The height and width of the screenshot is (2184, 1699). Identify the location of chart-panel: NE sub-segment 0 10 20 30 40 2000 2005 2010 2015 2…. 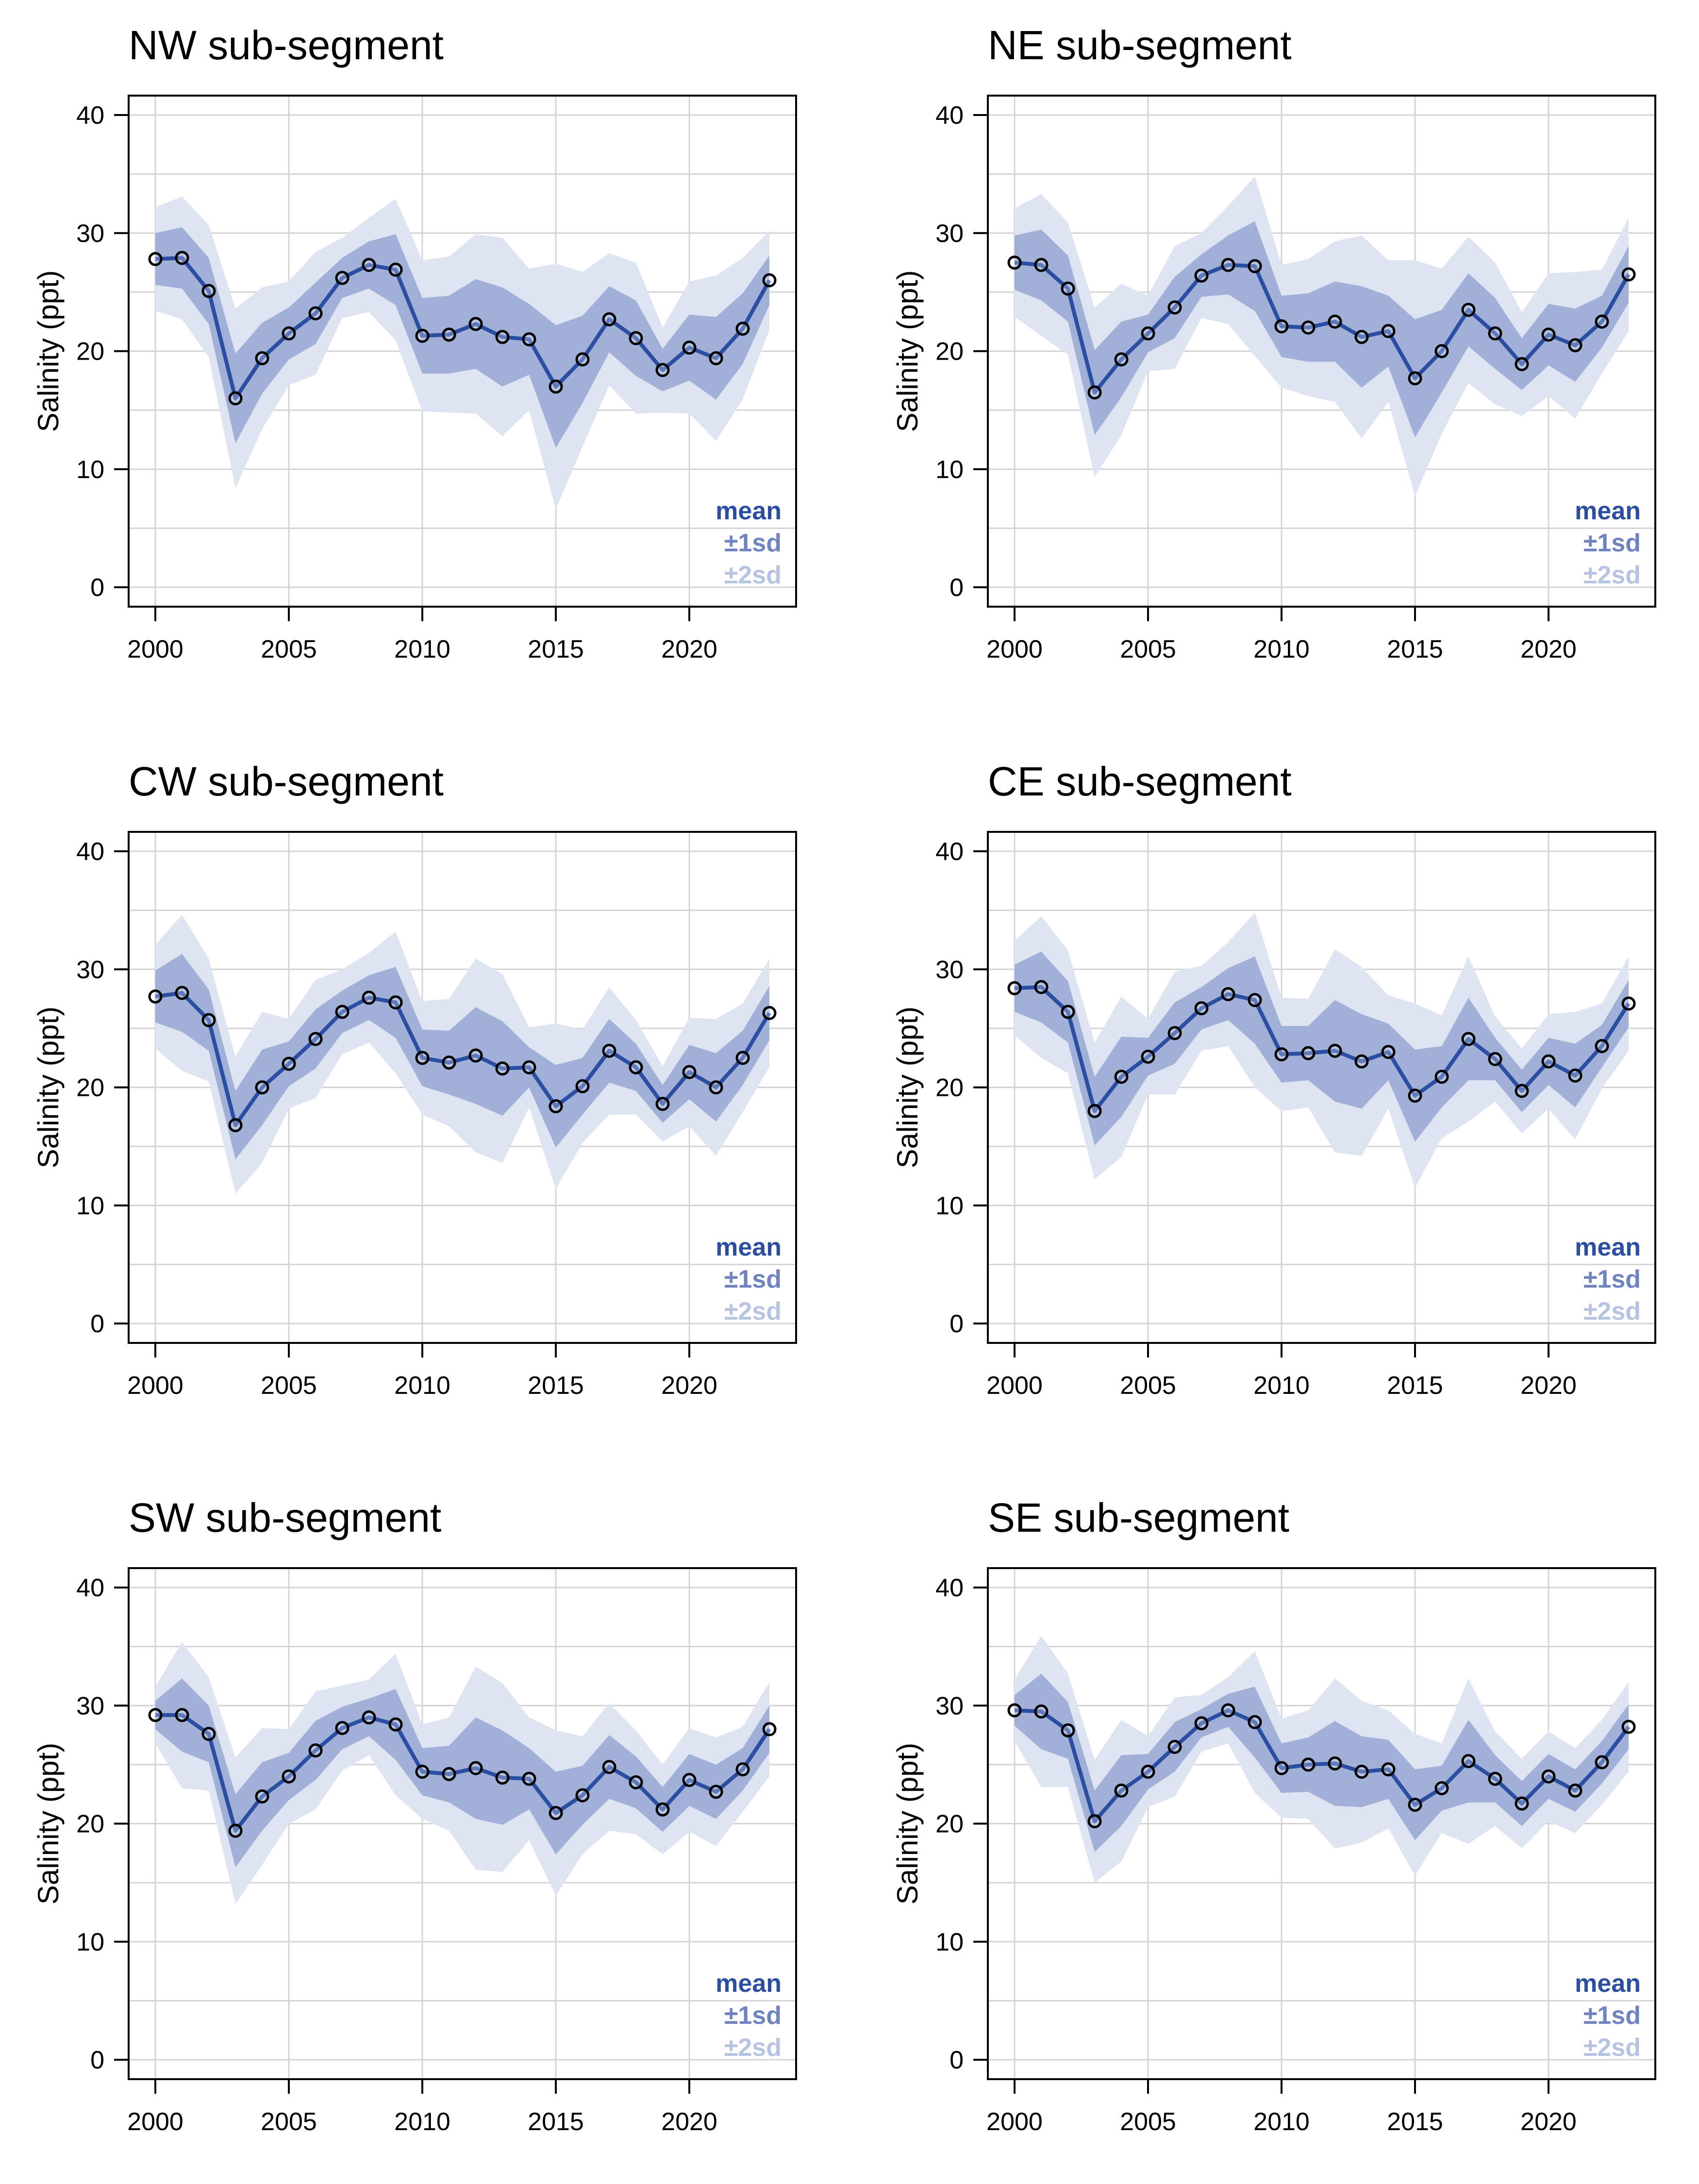
(1273, 342).